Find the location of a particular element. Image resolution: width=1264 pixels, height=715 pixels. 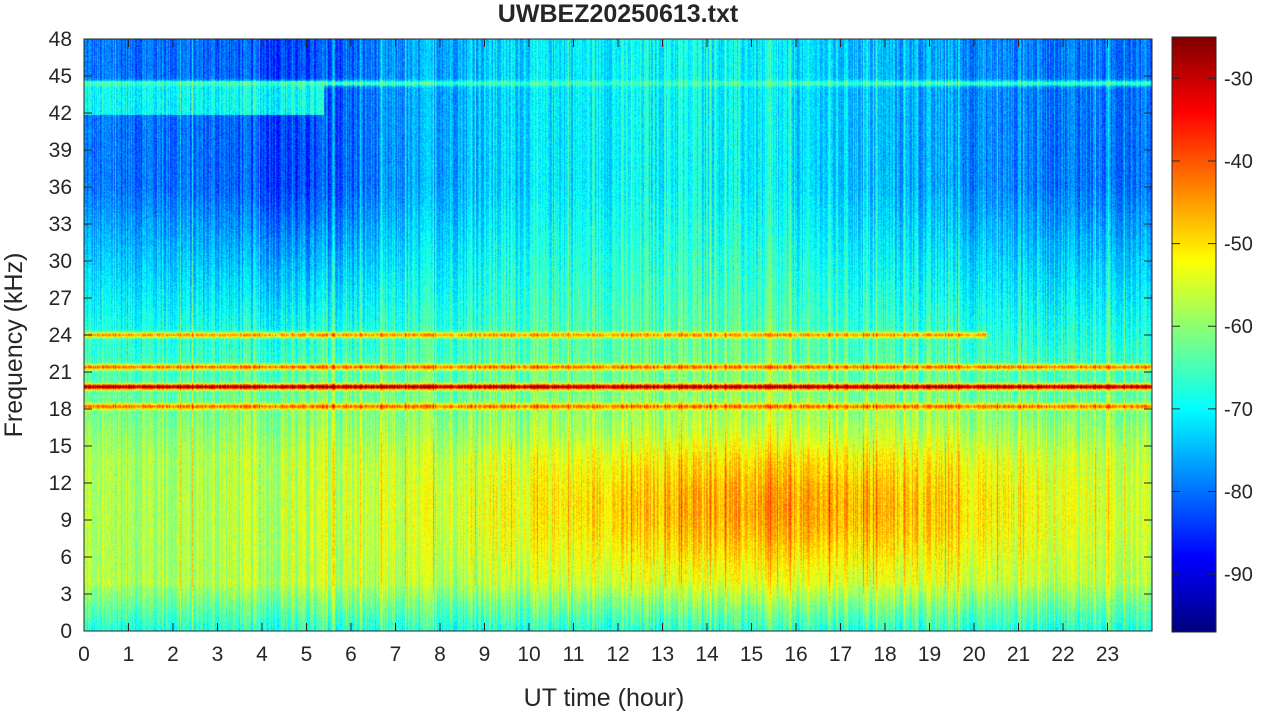

x-axis-title: UT time (hour) is located at coordinates (604, 698).